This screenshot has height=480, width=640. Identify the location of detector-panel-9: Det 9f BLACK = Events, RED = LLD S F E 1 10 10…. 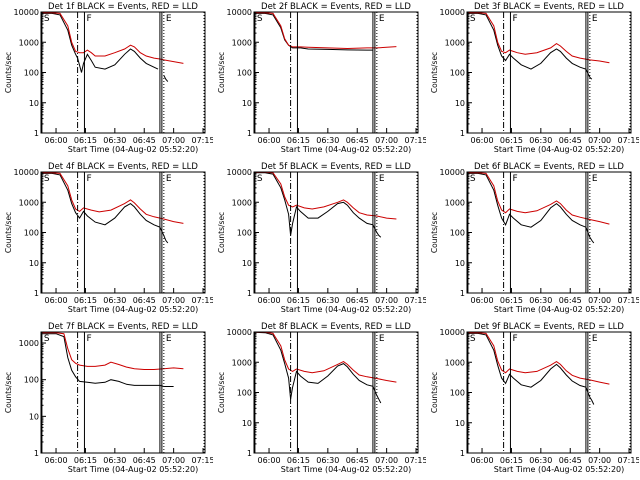
(534, 398).